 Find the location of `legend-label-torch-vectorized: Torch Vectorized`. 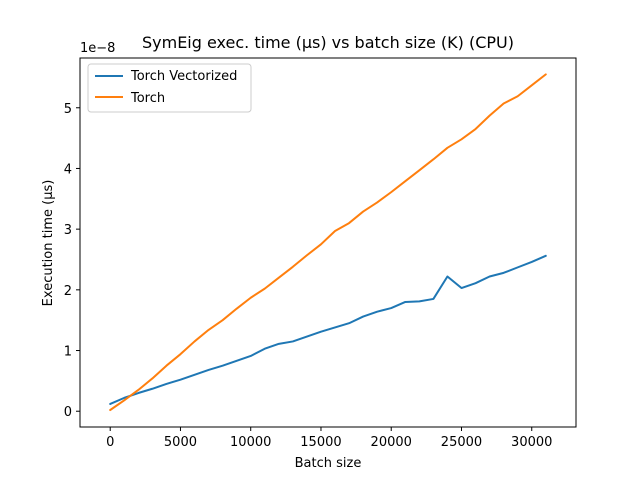

legend-label-torch-vectorized: Torch Vectorized is located at coordinates (183, 76).